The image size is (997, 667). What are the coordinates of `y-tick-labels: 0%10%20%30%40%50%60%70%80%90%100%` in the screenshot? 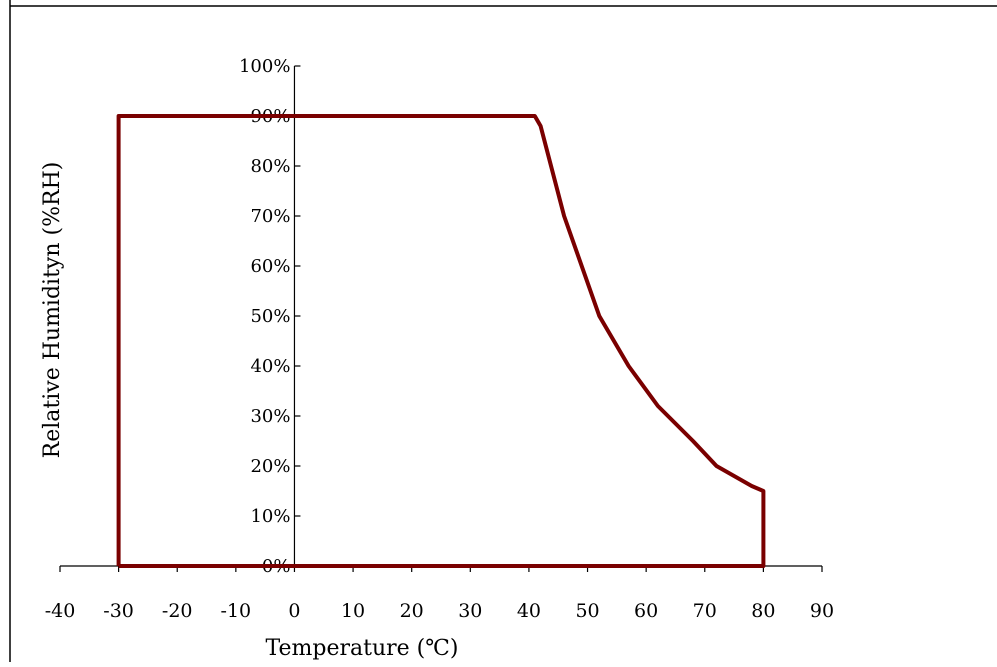 It's located at (264, 316).